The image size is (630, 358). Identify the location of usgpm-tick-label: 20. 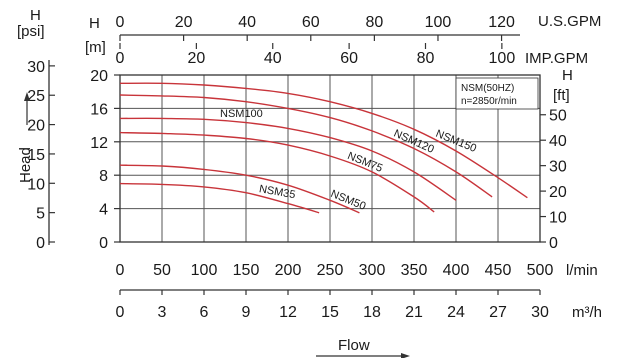
(184, 22).